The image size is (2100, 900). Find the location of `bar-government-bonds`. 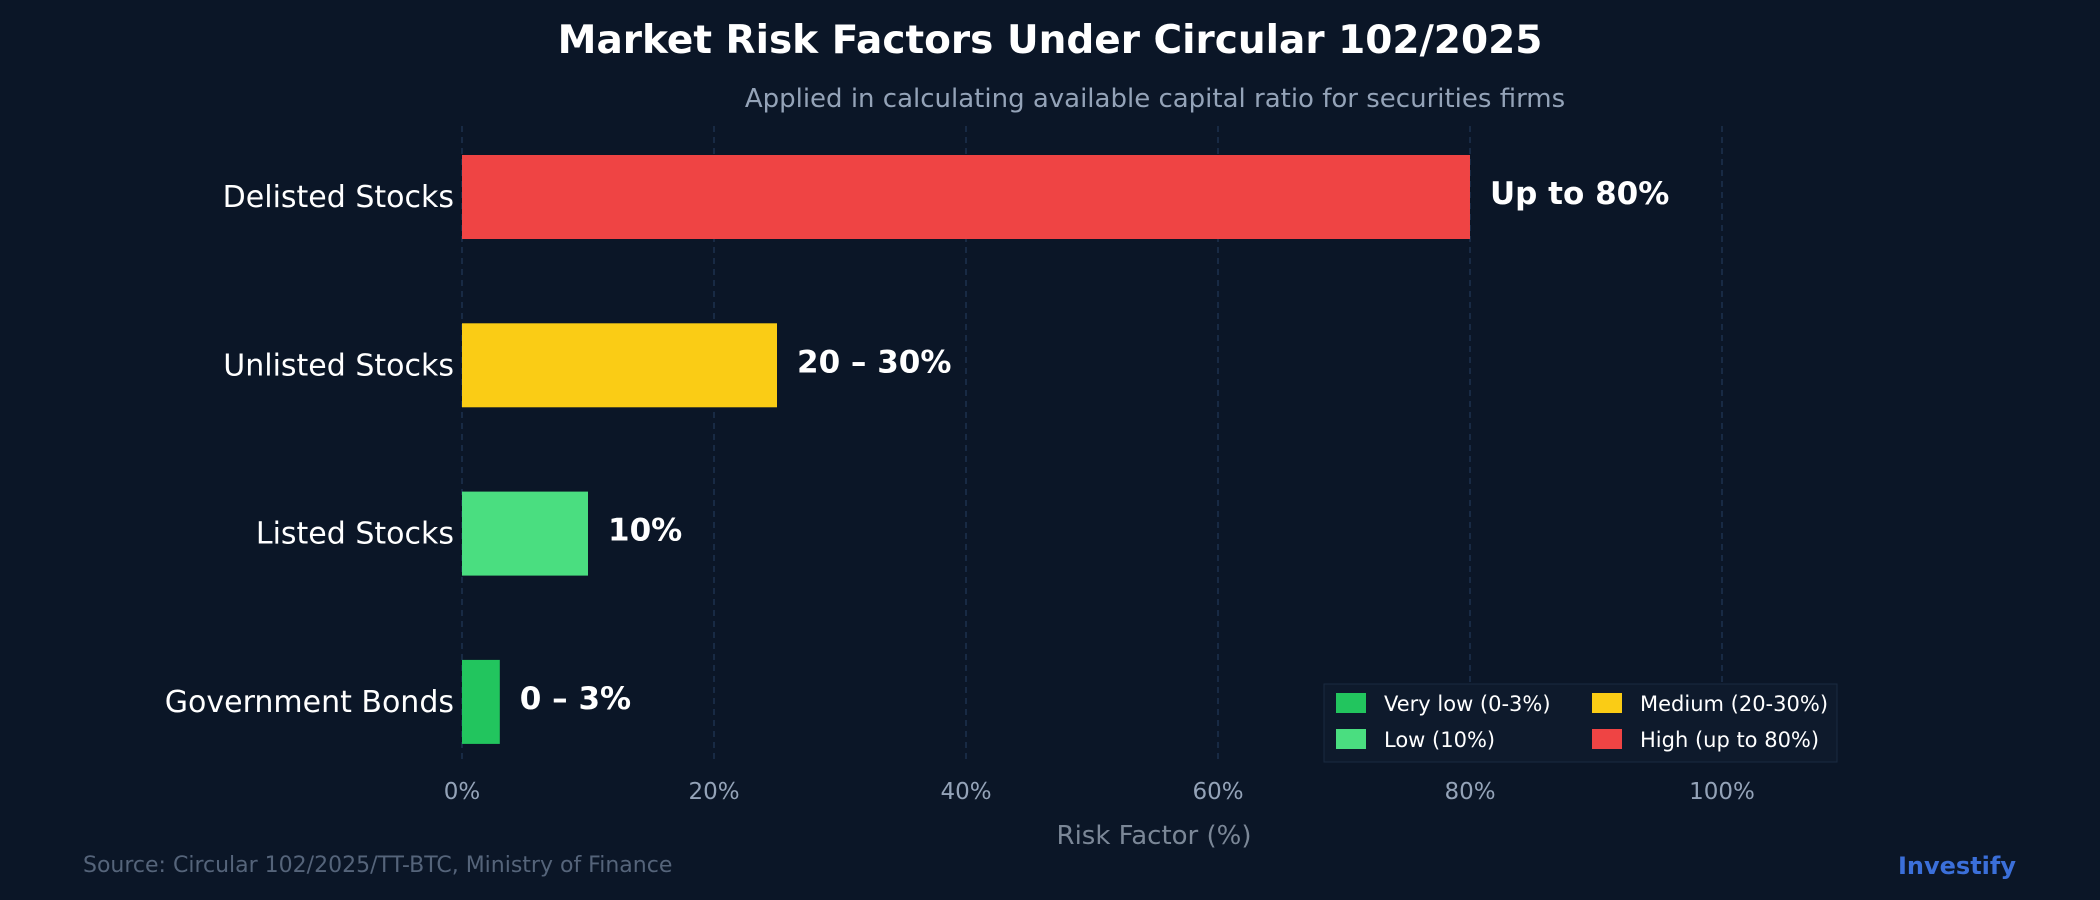

bar-government-bonds is located at coordinates (481, 701).